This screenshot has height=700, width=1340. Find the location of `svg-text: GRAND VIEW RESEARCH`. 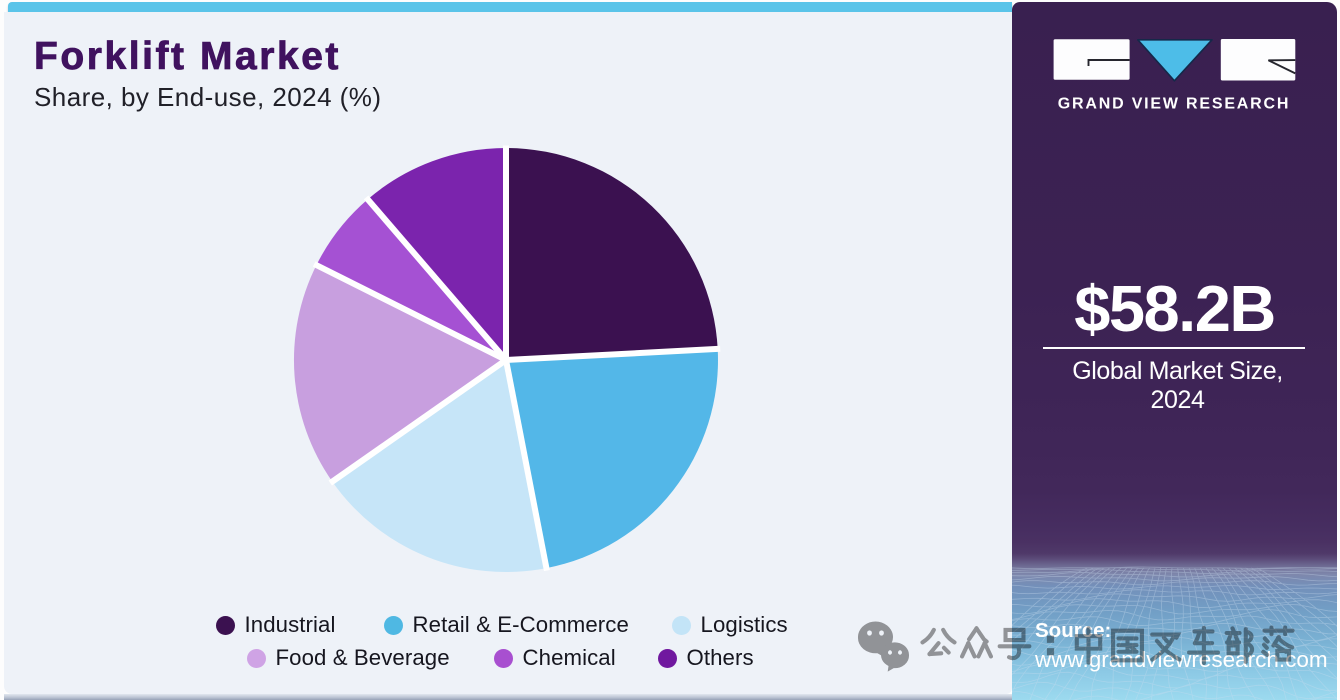

svg-text: GRAND VIEW RESEARCH is located at coordinates (1174, 104).